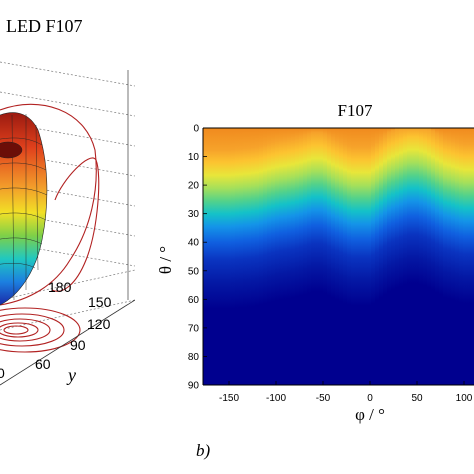  I want to click on y-tick-label: 50, so click(194, 271).